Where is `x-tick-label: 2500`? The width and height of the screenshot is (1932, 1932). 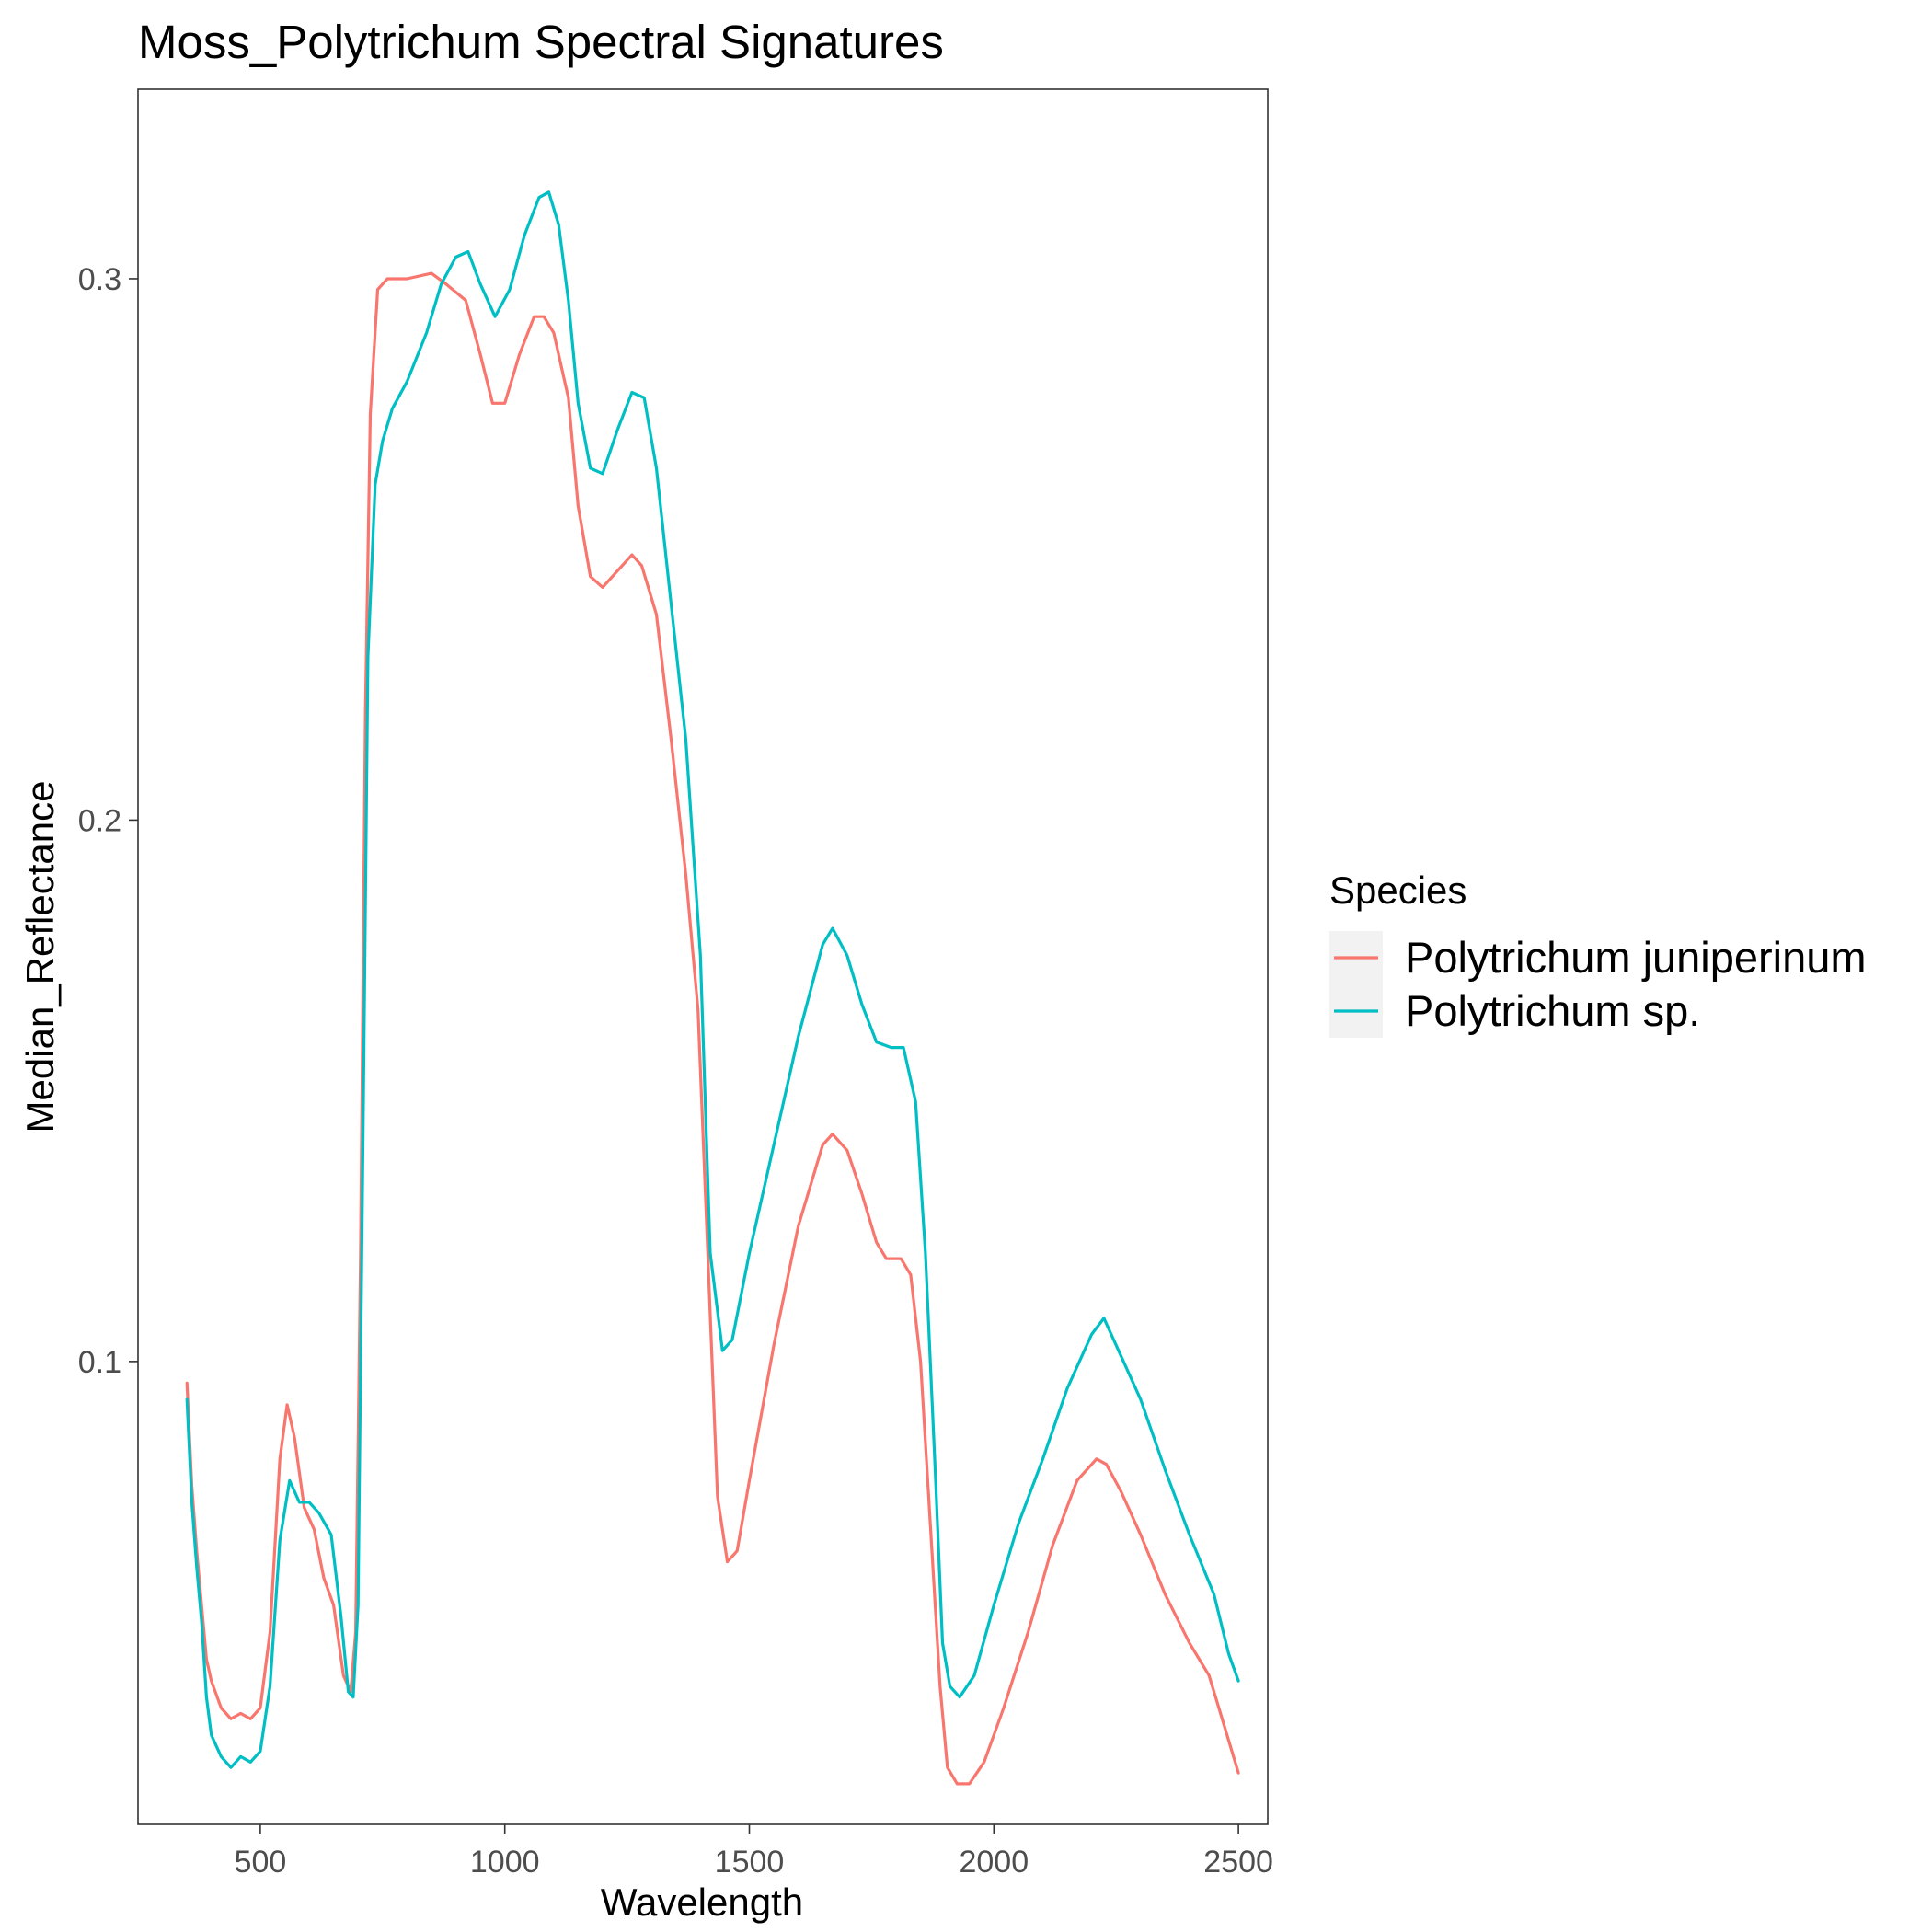
x-tick-label: 2500 is located at coordinates (1238, 1862).